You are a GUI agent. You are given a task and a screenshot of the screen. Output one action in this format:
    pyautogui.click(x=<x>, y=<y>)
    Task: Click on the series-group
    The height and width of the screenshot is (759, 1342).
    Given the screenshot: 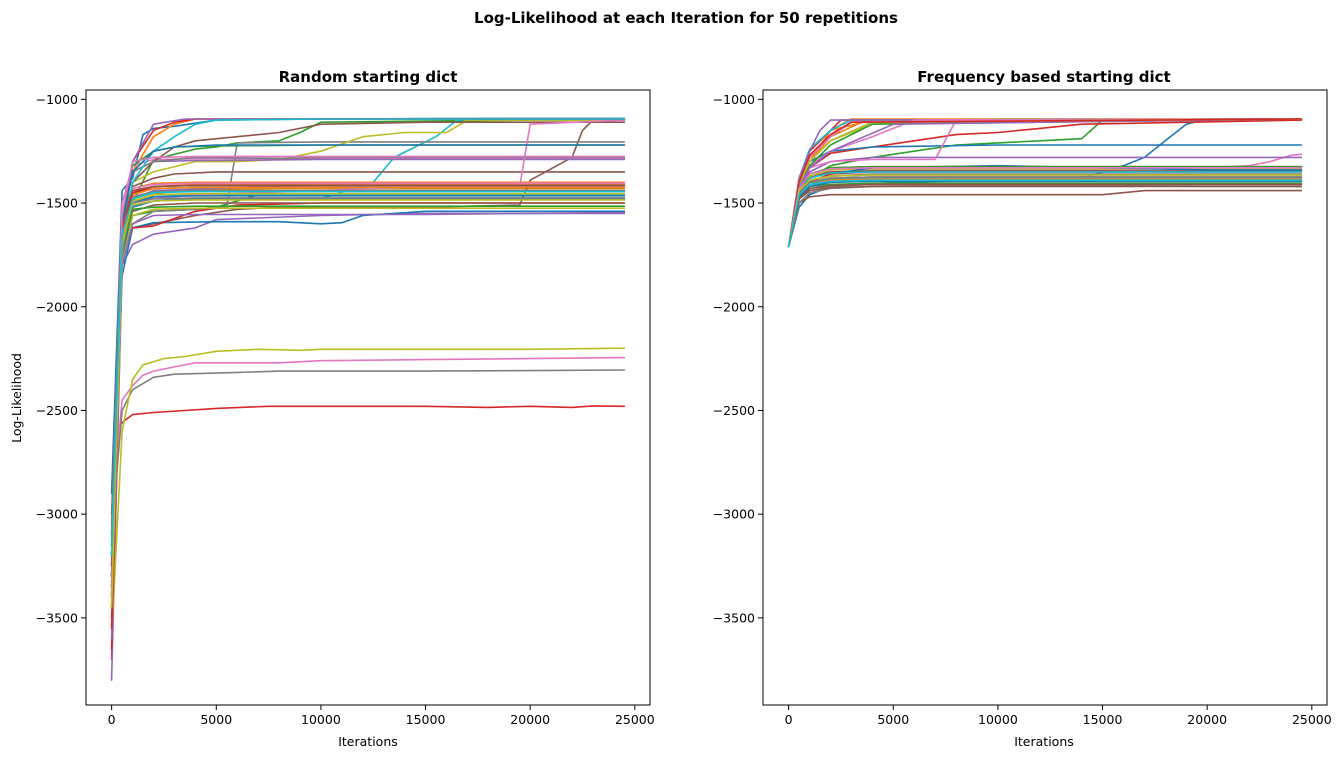 What is the action you would take?
    pyautogui.click(x=1045, y=183)
    